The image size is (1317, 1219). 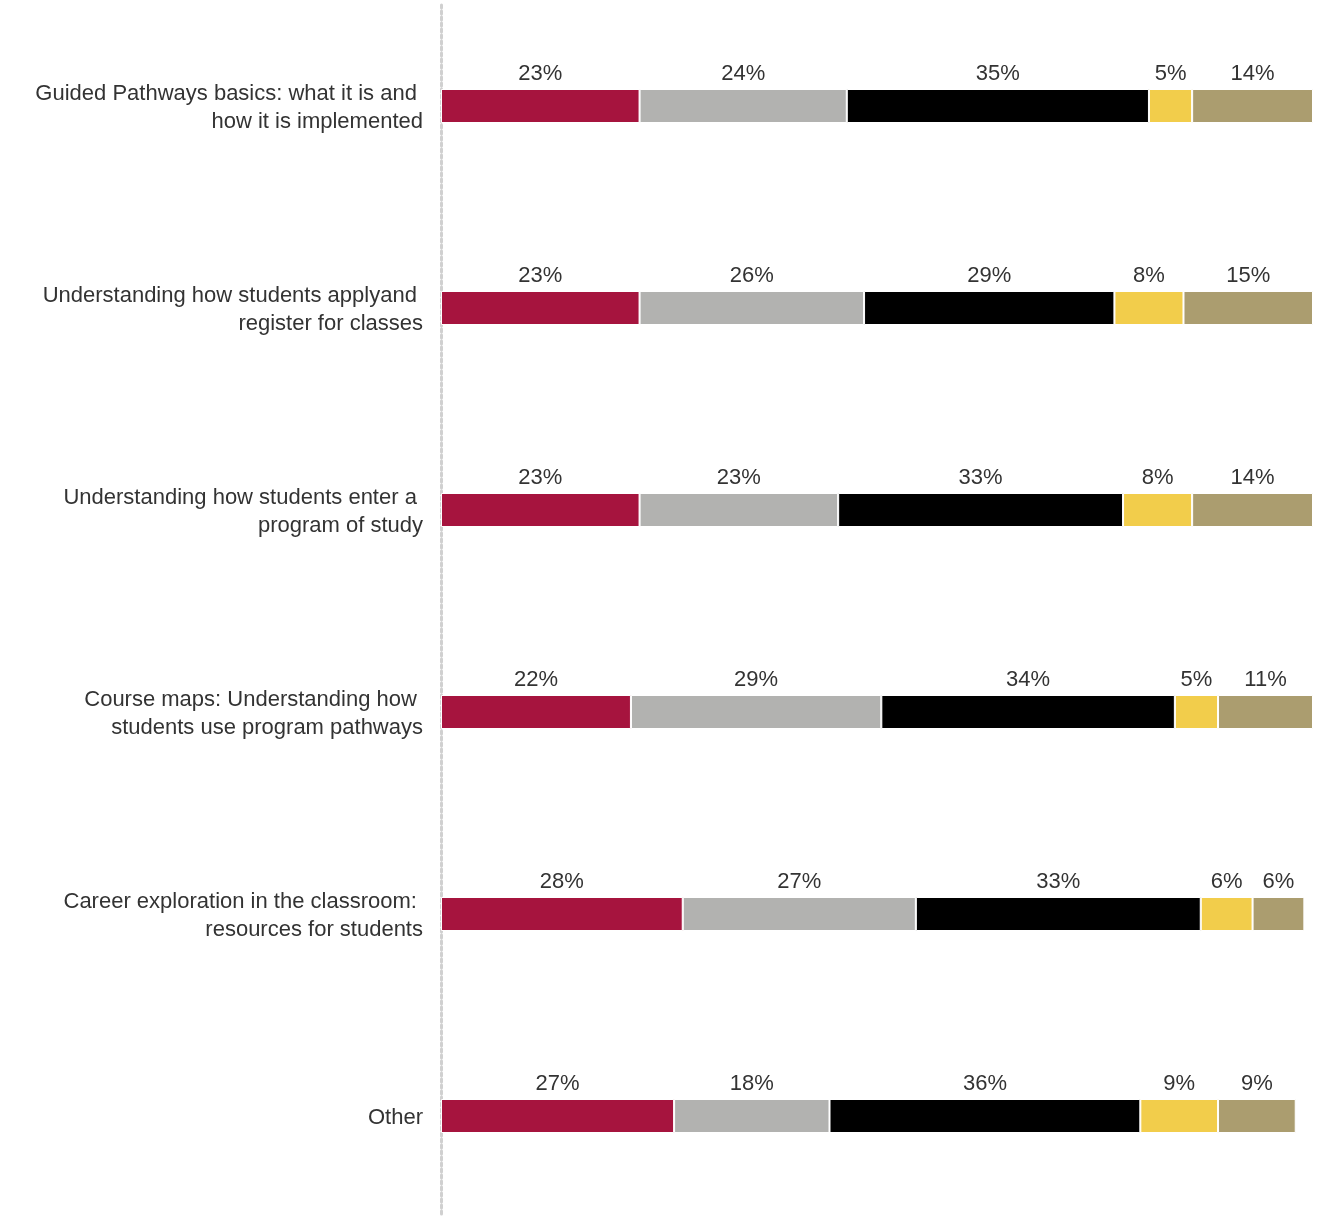 I want to click on data-label: 34%, so click(x=1028, y=678).